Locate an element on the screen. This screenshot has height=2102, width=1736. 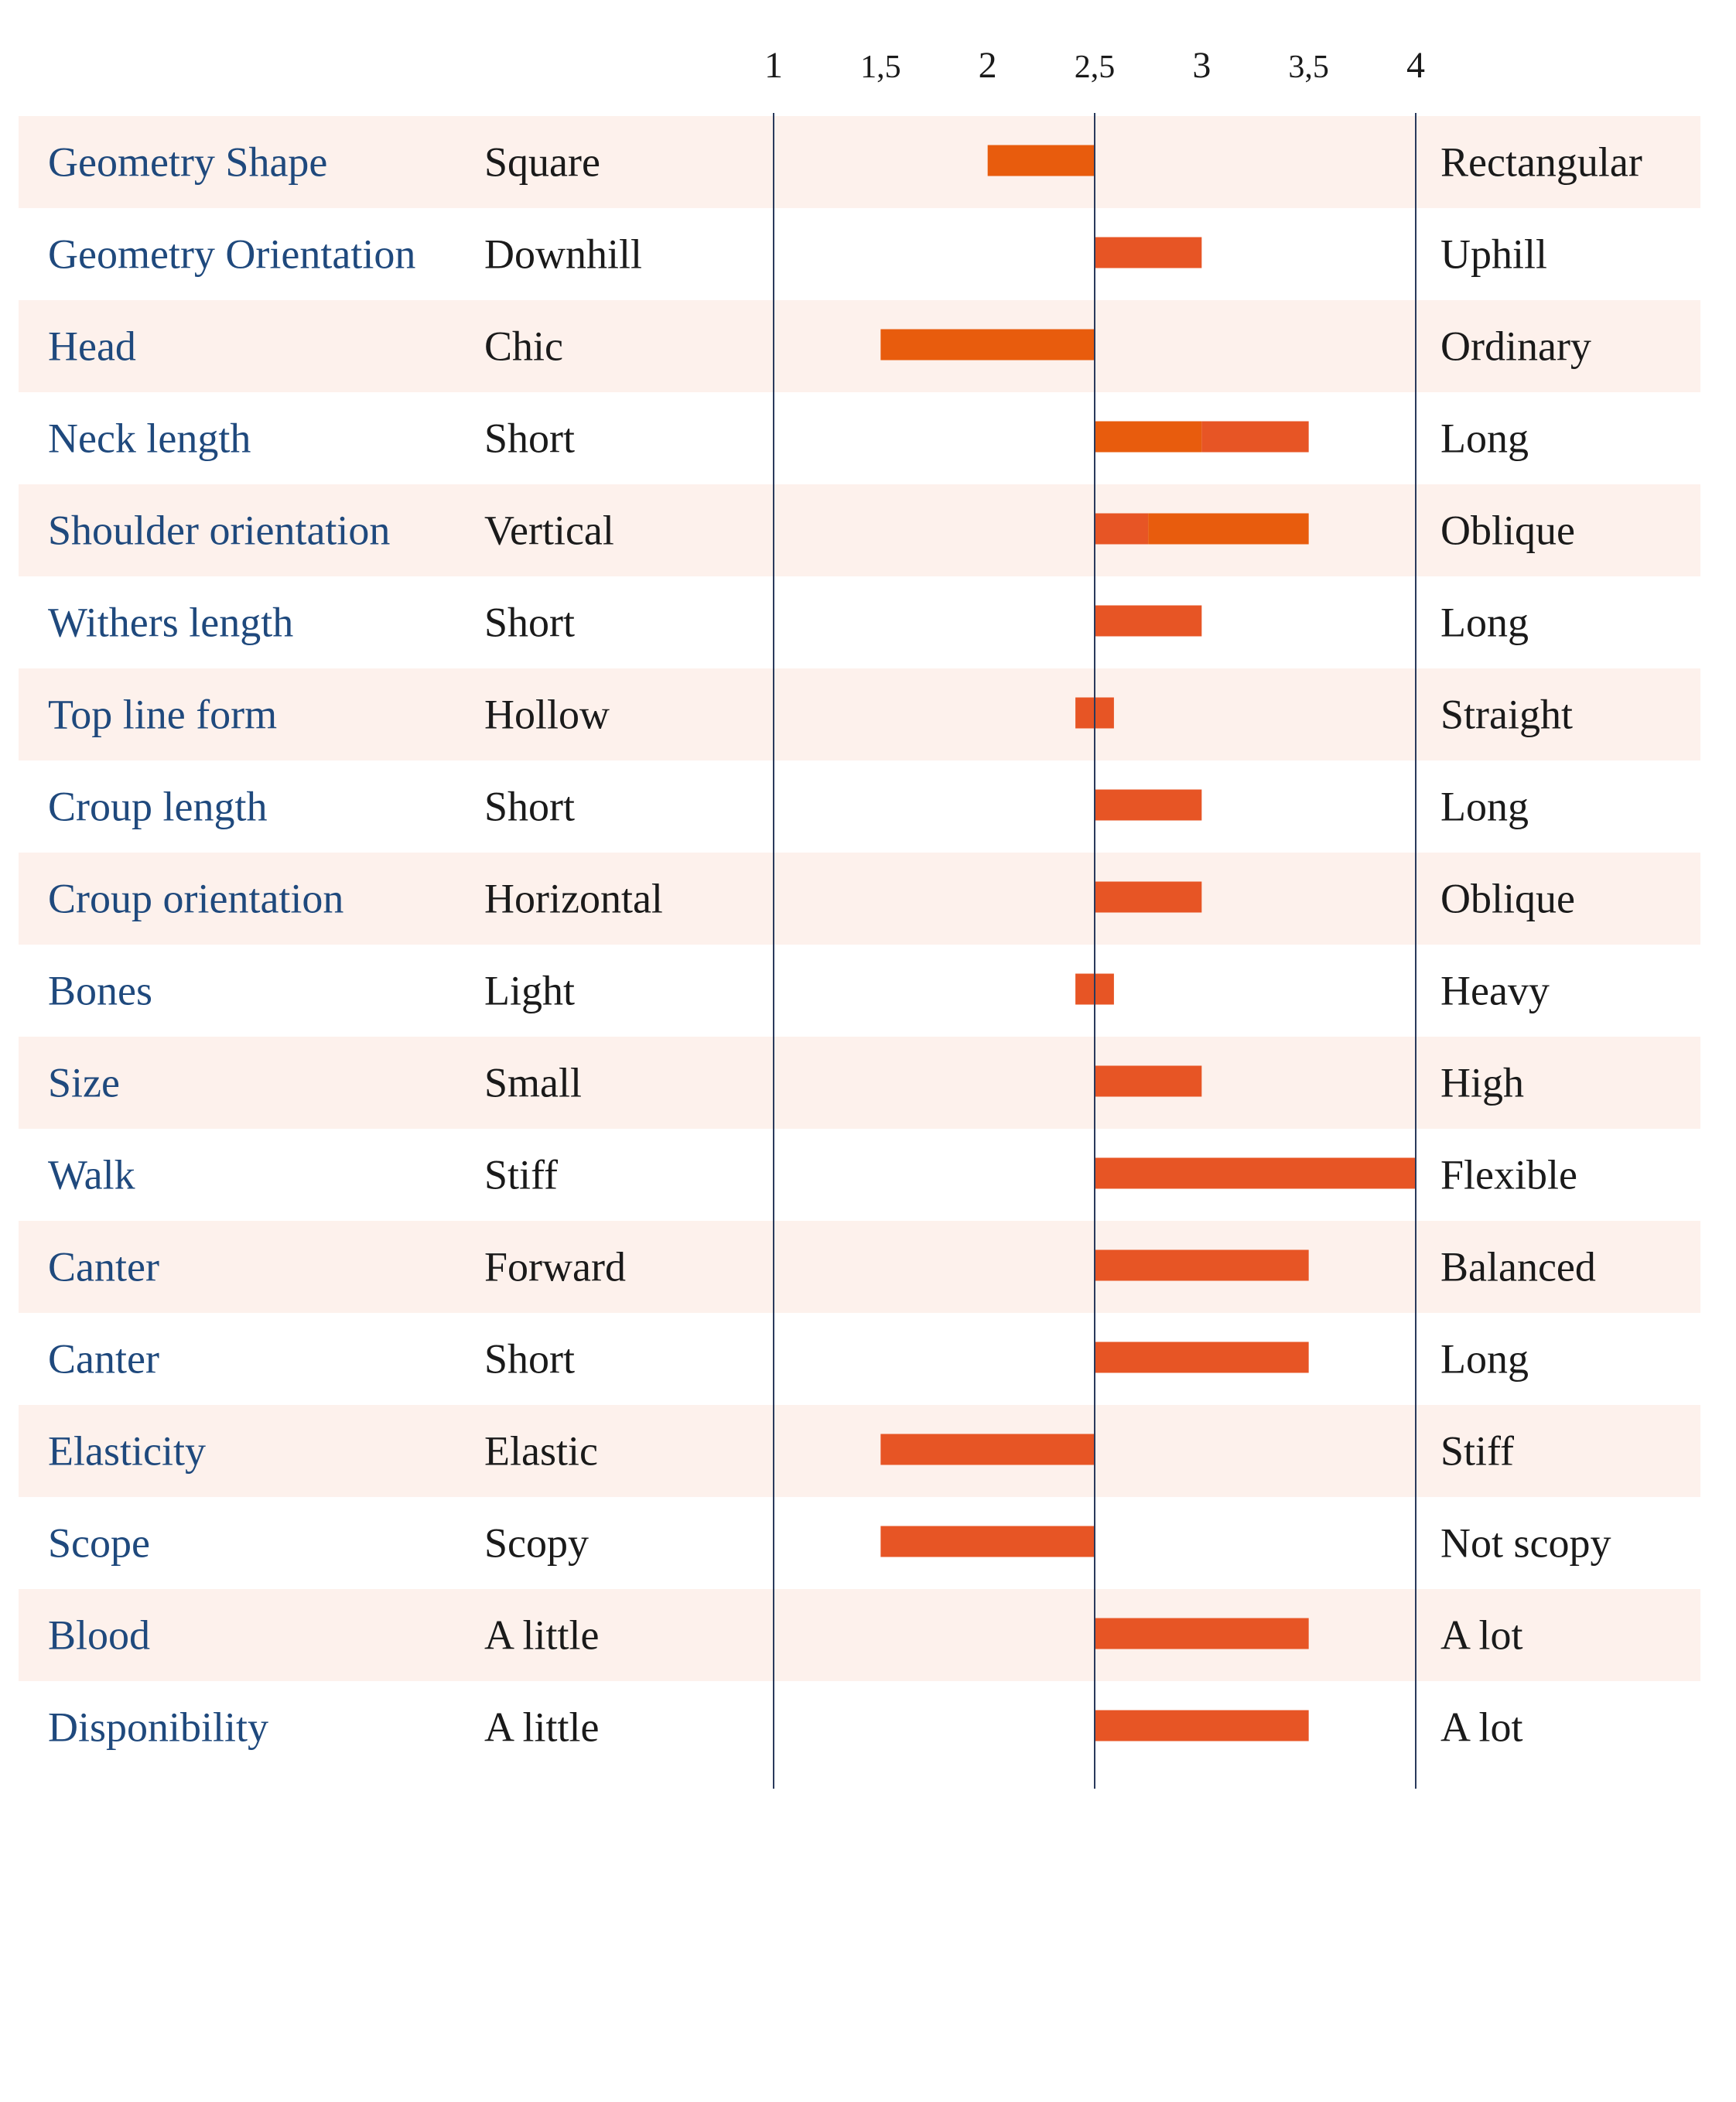
x-tick-label: 4 is located at coordinates (1415, 65).